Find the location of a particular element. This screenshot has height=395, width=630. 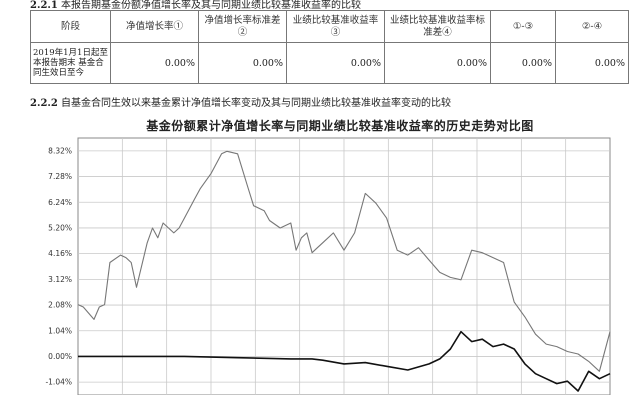

y-tick-label: 0.00% is located at coordinates (60, 356).